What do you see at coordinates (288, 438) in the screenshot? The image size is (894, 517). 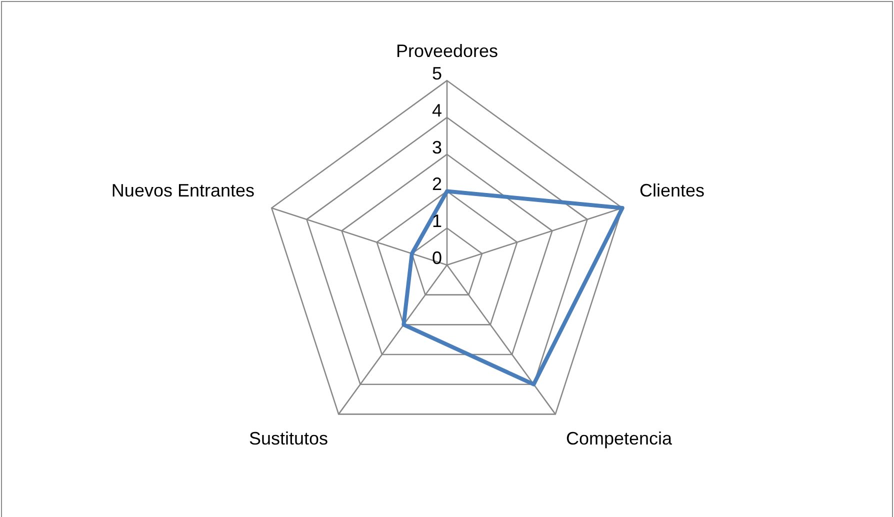 I see `spoke-label: Sustitutos` at bounding box center [288, 438].